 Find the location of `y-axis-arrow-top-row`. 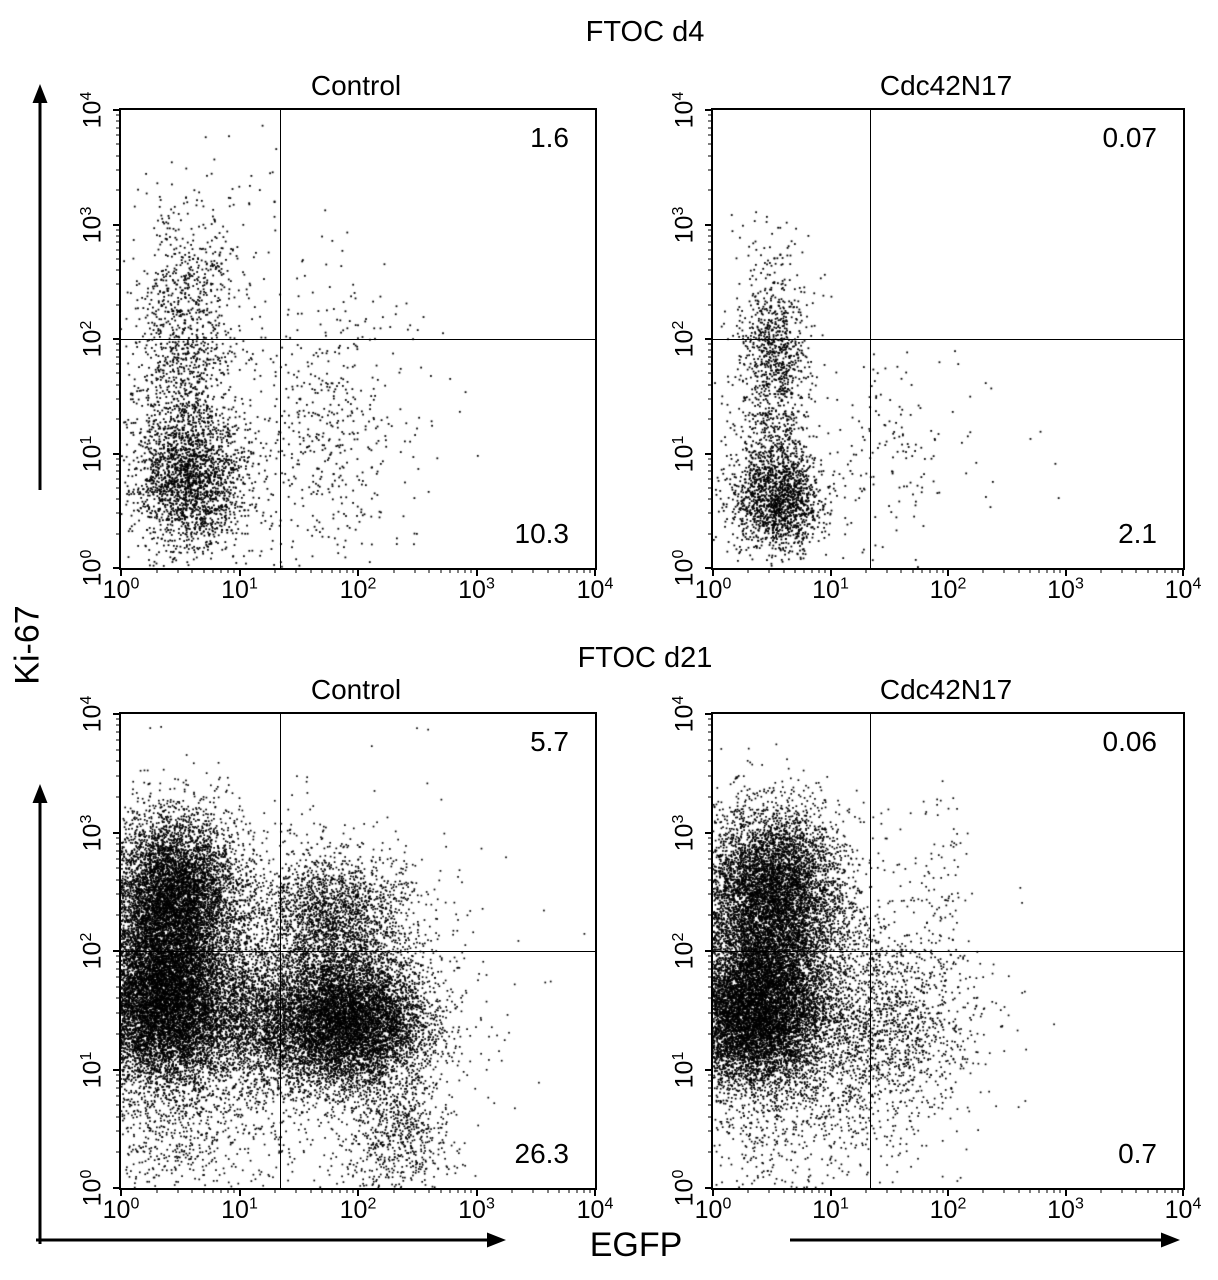

y-axis-arrow-top-row is located at coordinates (40, 287).